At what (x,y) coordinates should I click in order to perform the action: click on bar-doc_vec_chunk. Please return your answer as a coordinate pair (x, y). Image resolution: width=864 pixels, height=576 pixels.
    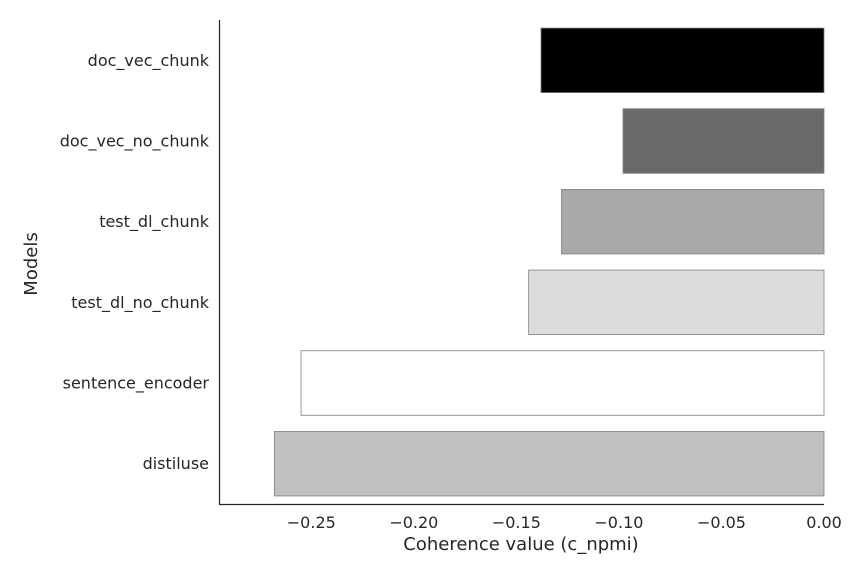
    Looking at the image, I should click on (682, 60).